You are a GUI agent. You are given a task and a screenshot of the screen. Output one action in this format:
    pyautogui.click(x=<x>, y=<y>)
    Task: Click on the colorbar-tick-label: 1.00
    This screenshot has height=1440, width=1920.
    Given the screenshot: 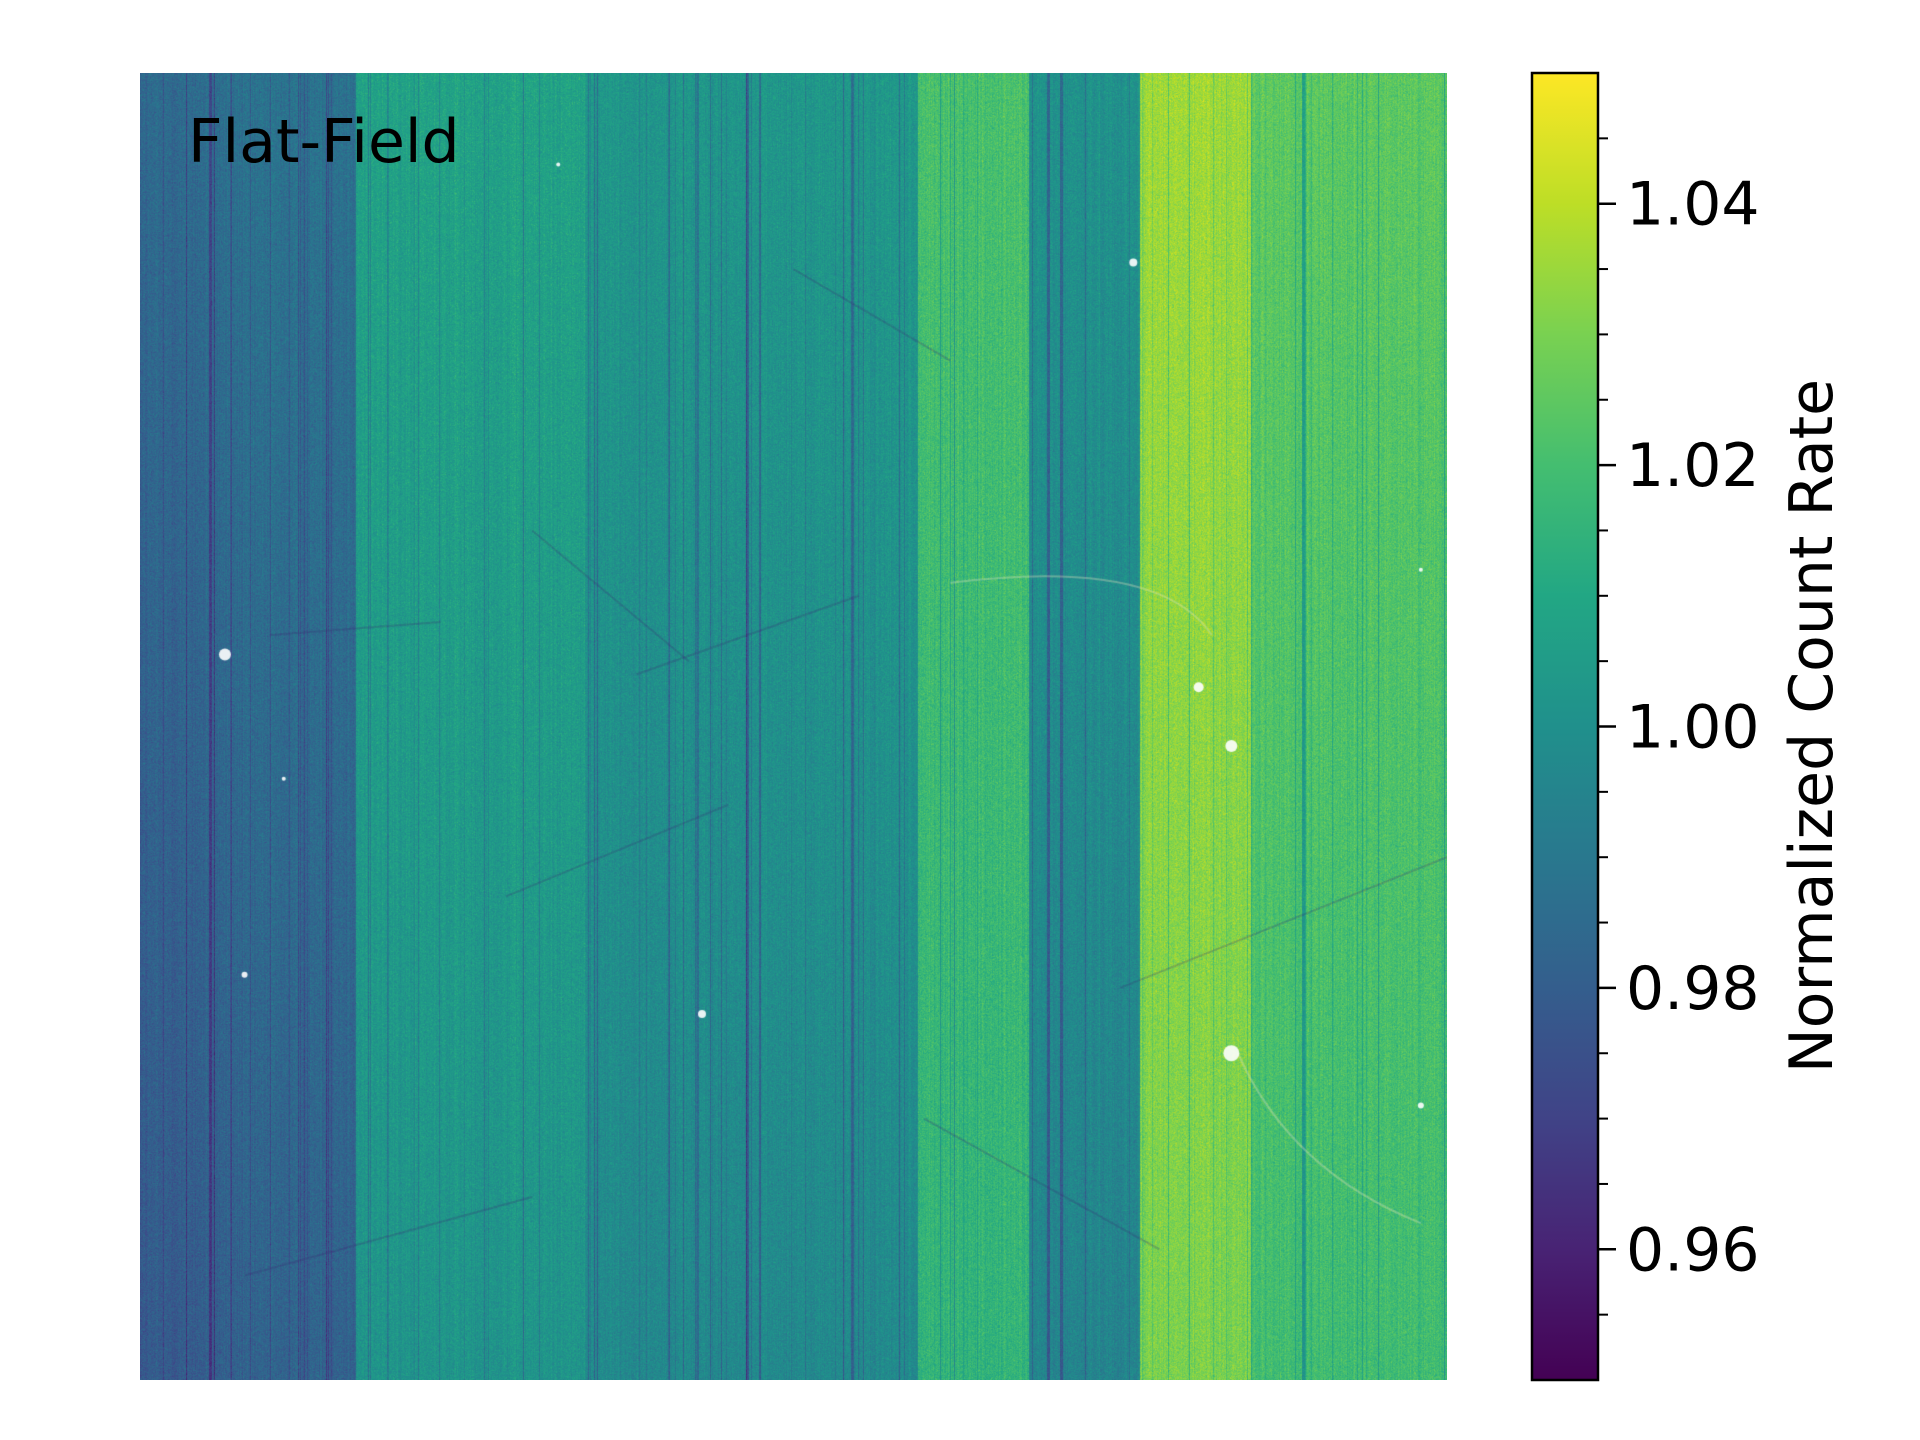 What is the action you would take?
    pyautogui.click(x=1693, y=728)
    